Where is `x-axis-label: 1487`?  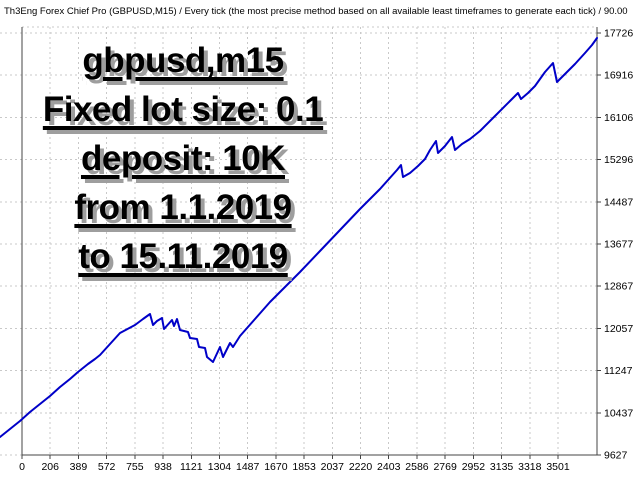
x-axis-label: 1487 is located at coordinates (248, 467).